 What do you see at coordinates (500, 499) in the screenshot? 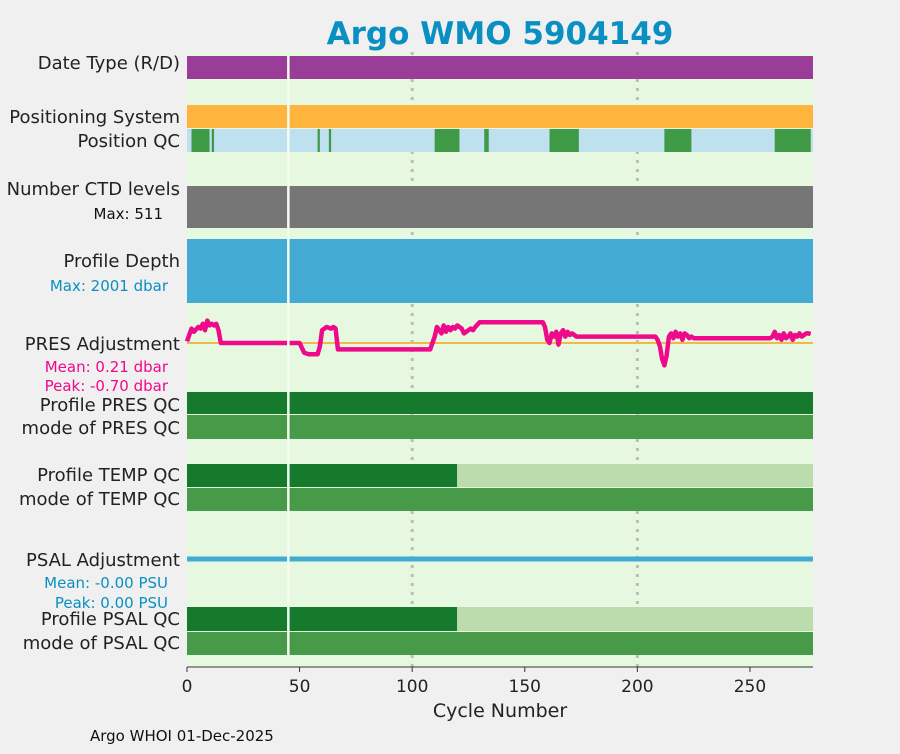
I see `mode-temp-qc-bar` at bounding box center [500, 499].